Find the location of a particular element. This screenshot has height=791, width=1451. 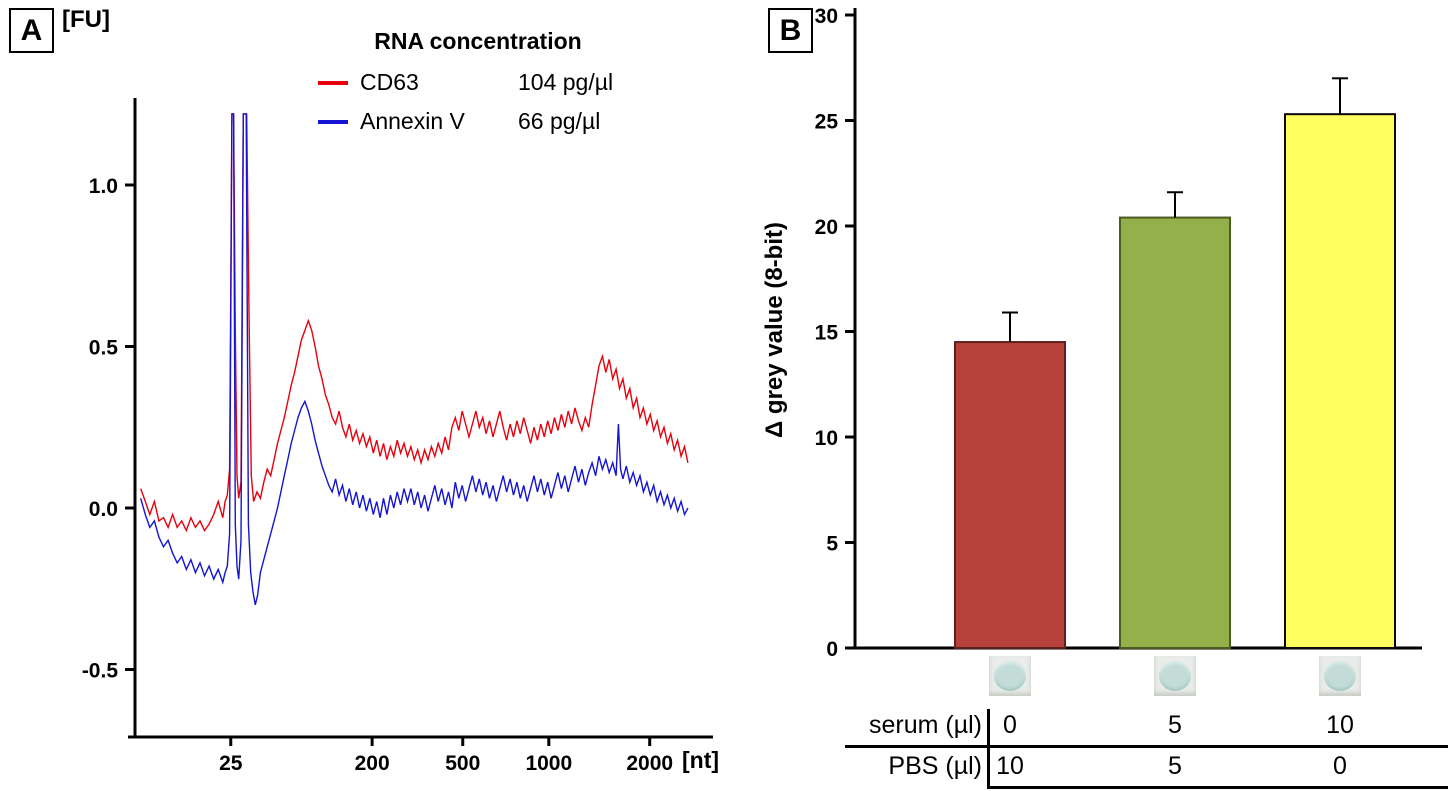

cd63-color-dash-icon is located at coordinates (333, 82).